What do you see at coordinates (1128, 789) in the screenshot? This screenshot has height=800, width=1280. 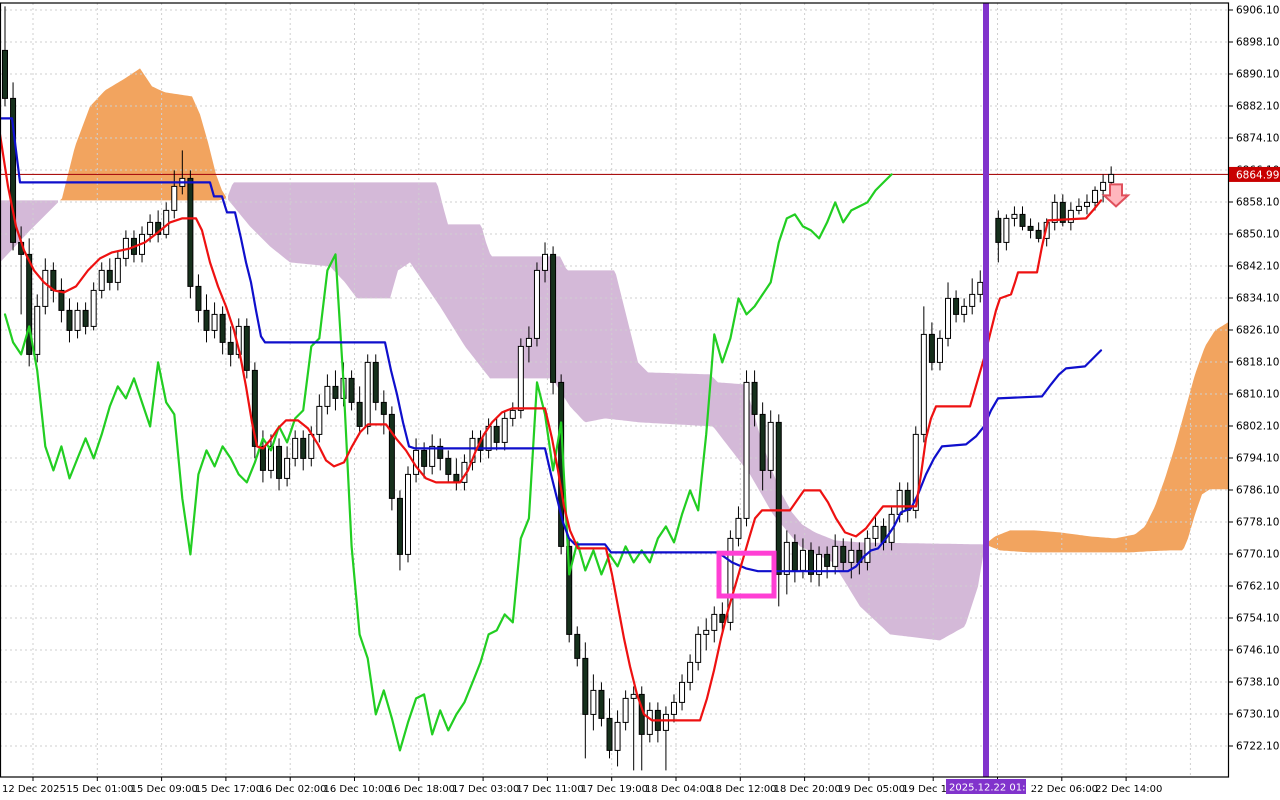 I see `time-tick-label: 22 Dec 14:00` at bounding box center [1128, 789].